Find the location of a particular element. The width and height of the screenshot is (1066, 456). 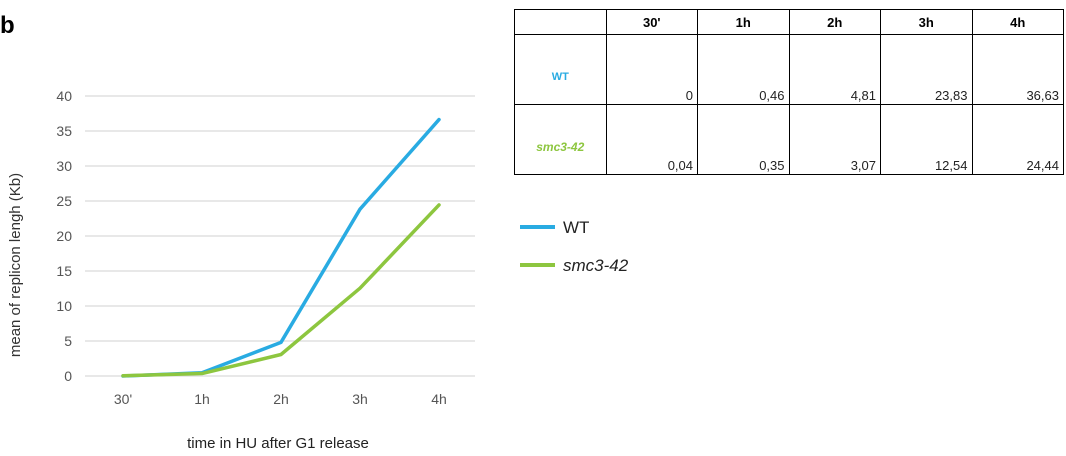

table-column-header: 3h is located at coordinates (926, 22).